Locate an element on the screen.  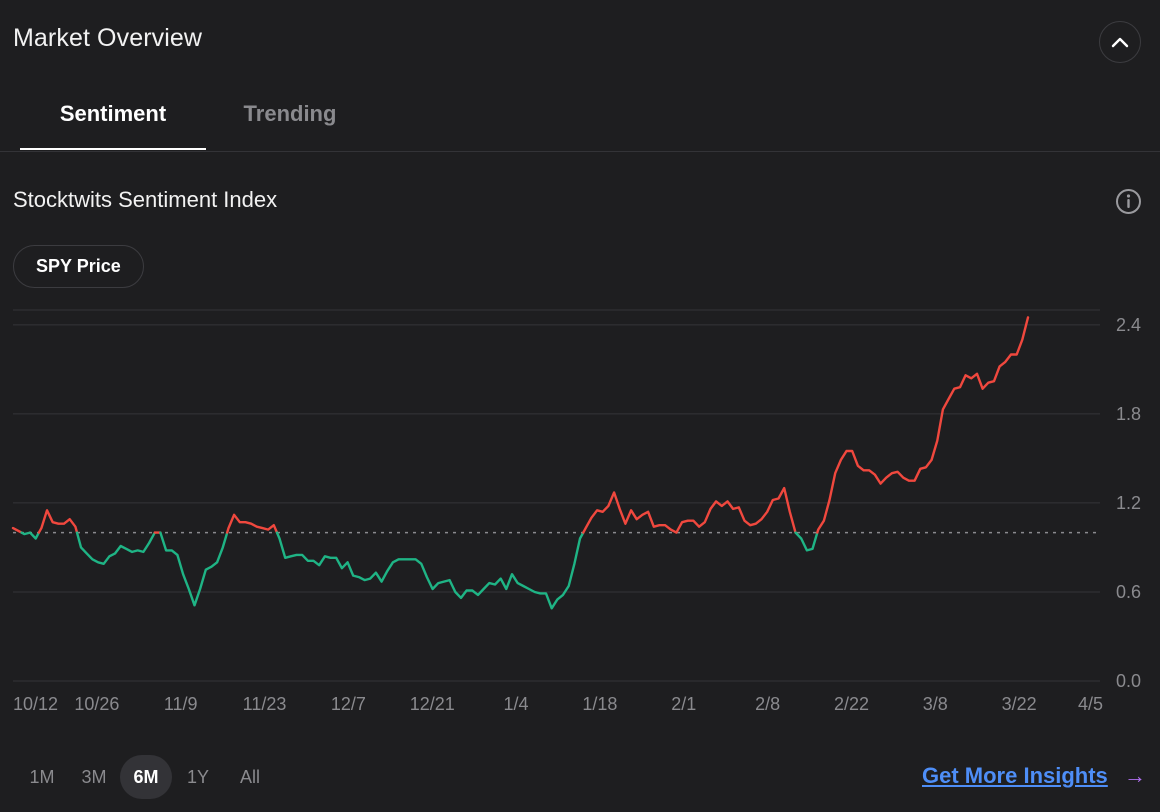
x-tick-label: 1/4 is located at coordinates (516, 704).